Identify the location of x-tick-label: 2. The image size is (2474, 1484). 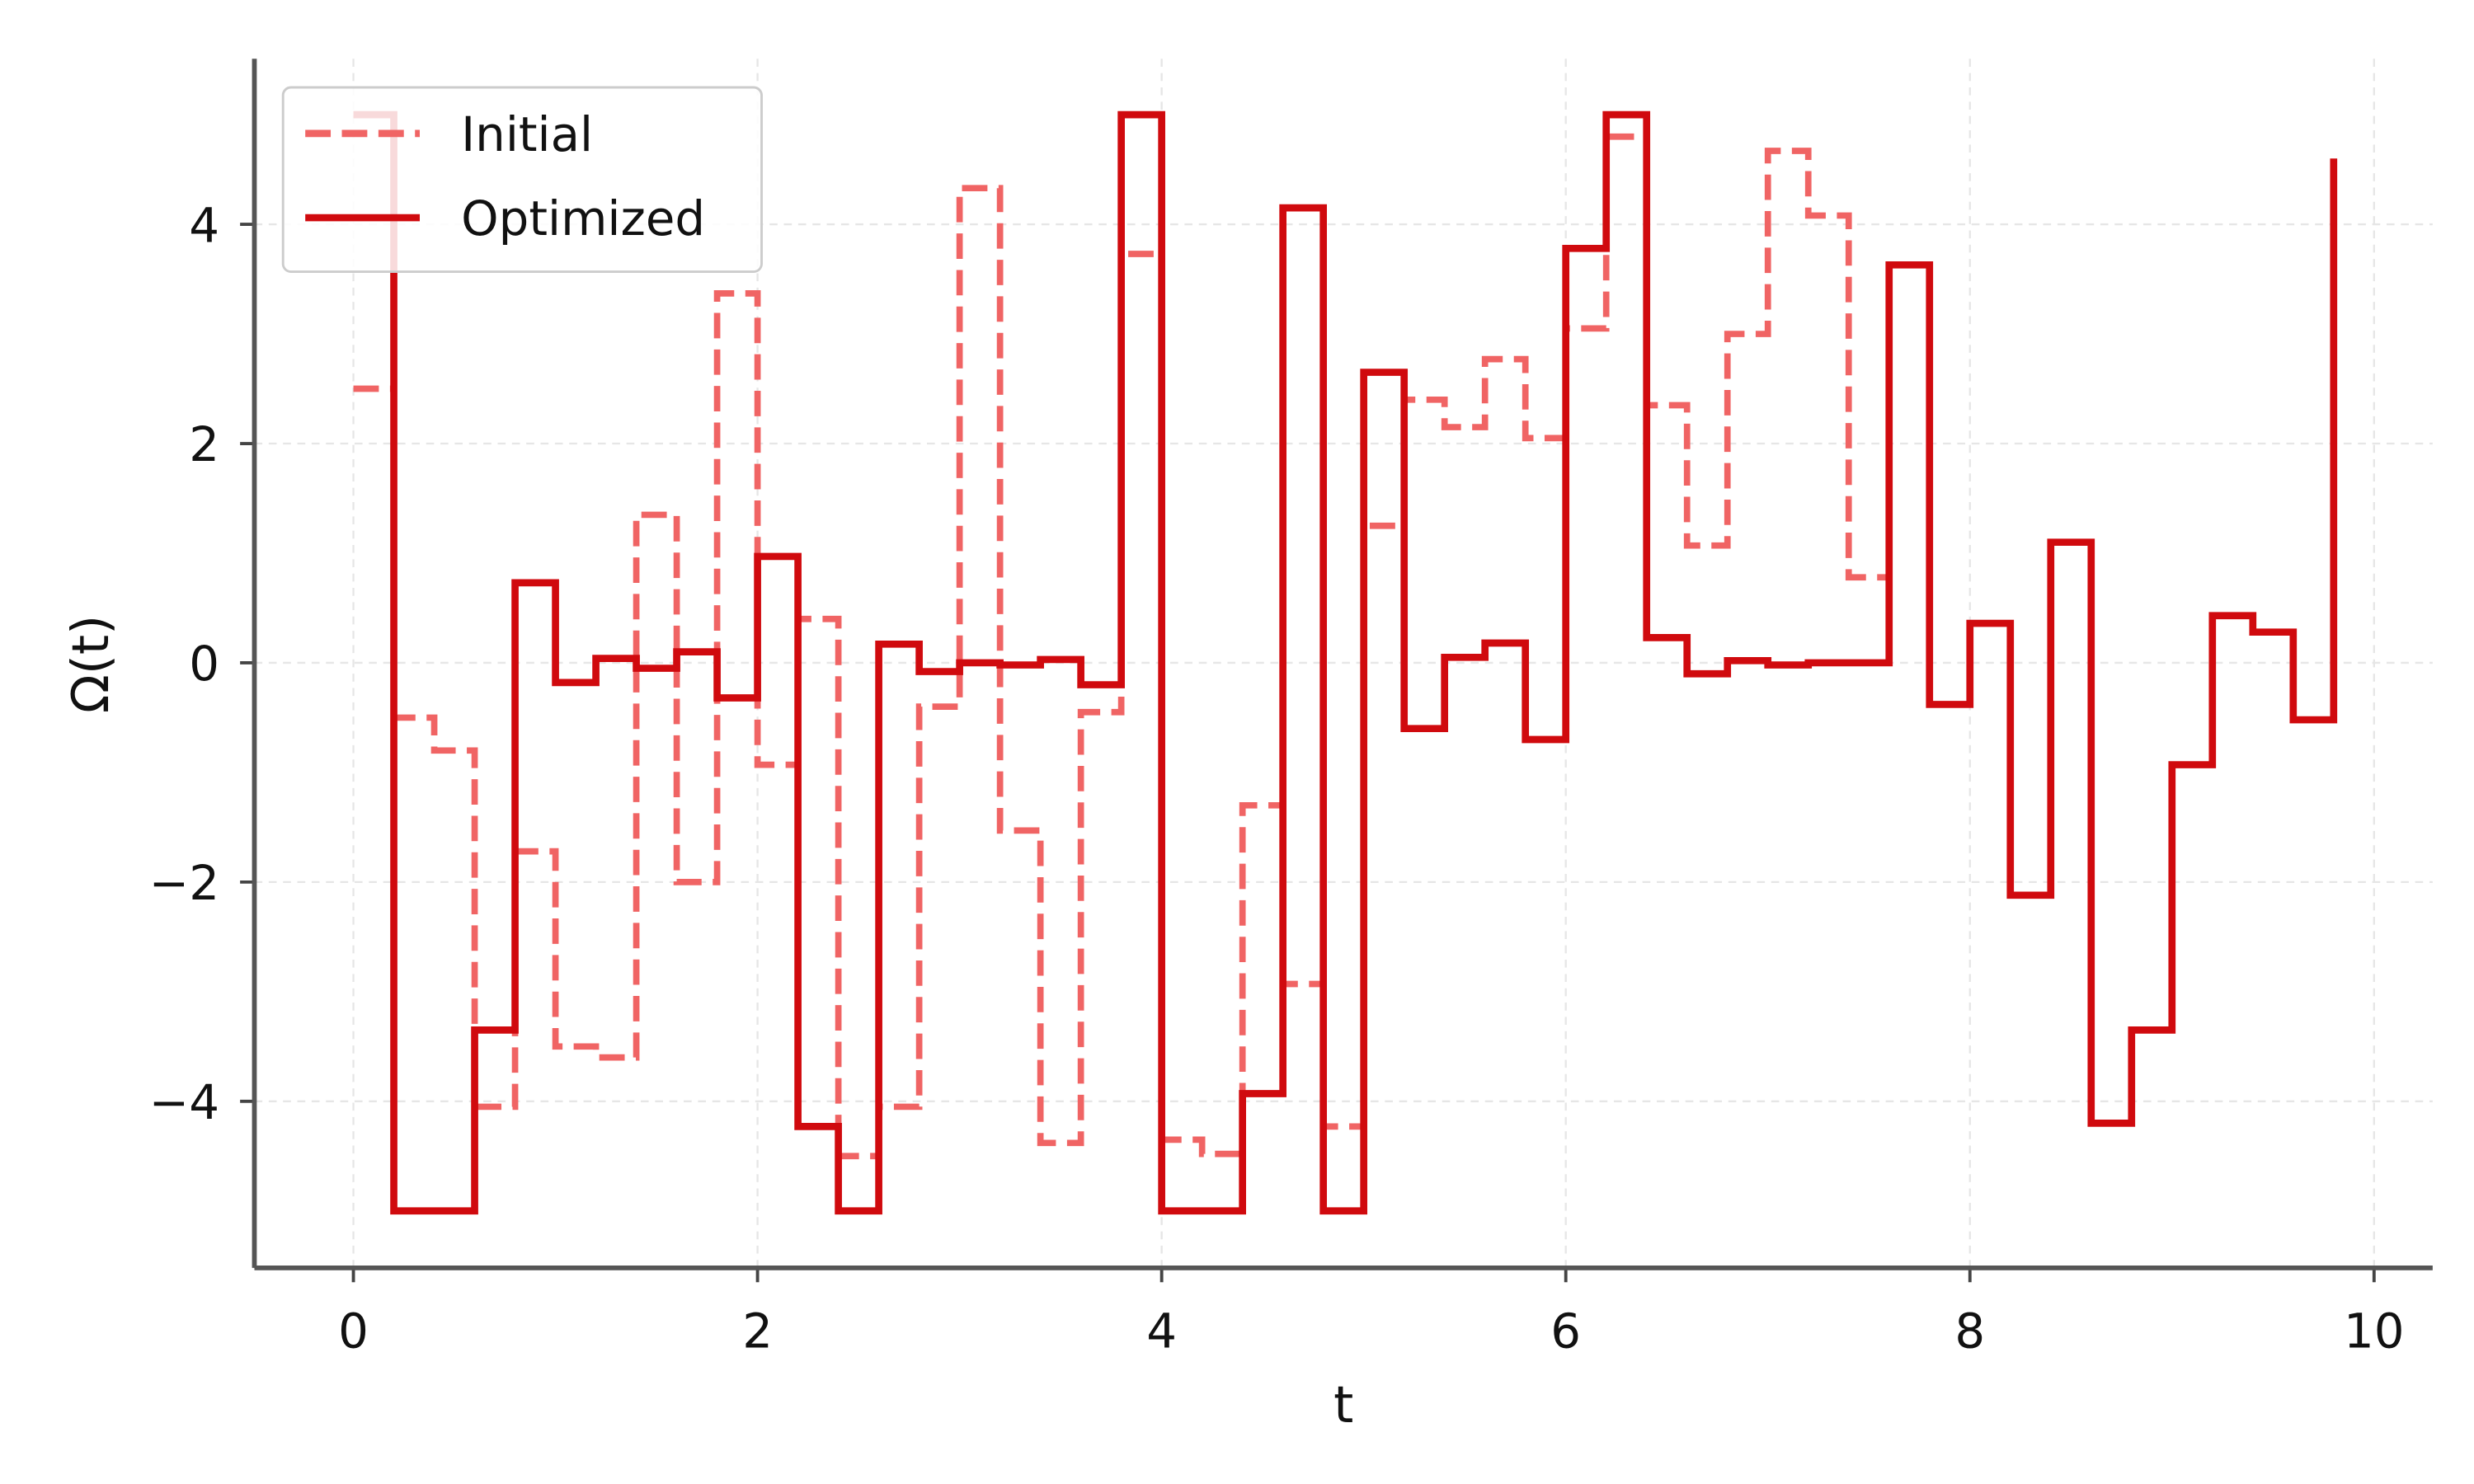
(757, 1331).